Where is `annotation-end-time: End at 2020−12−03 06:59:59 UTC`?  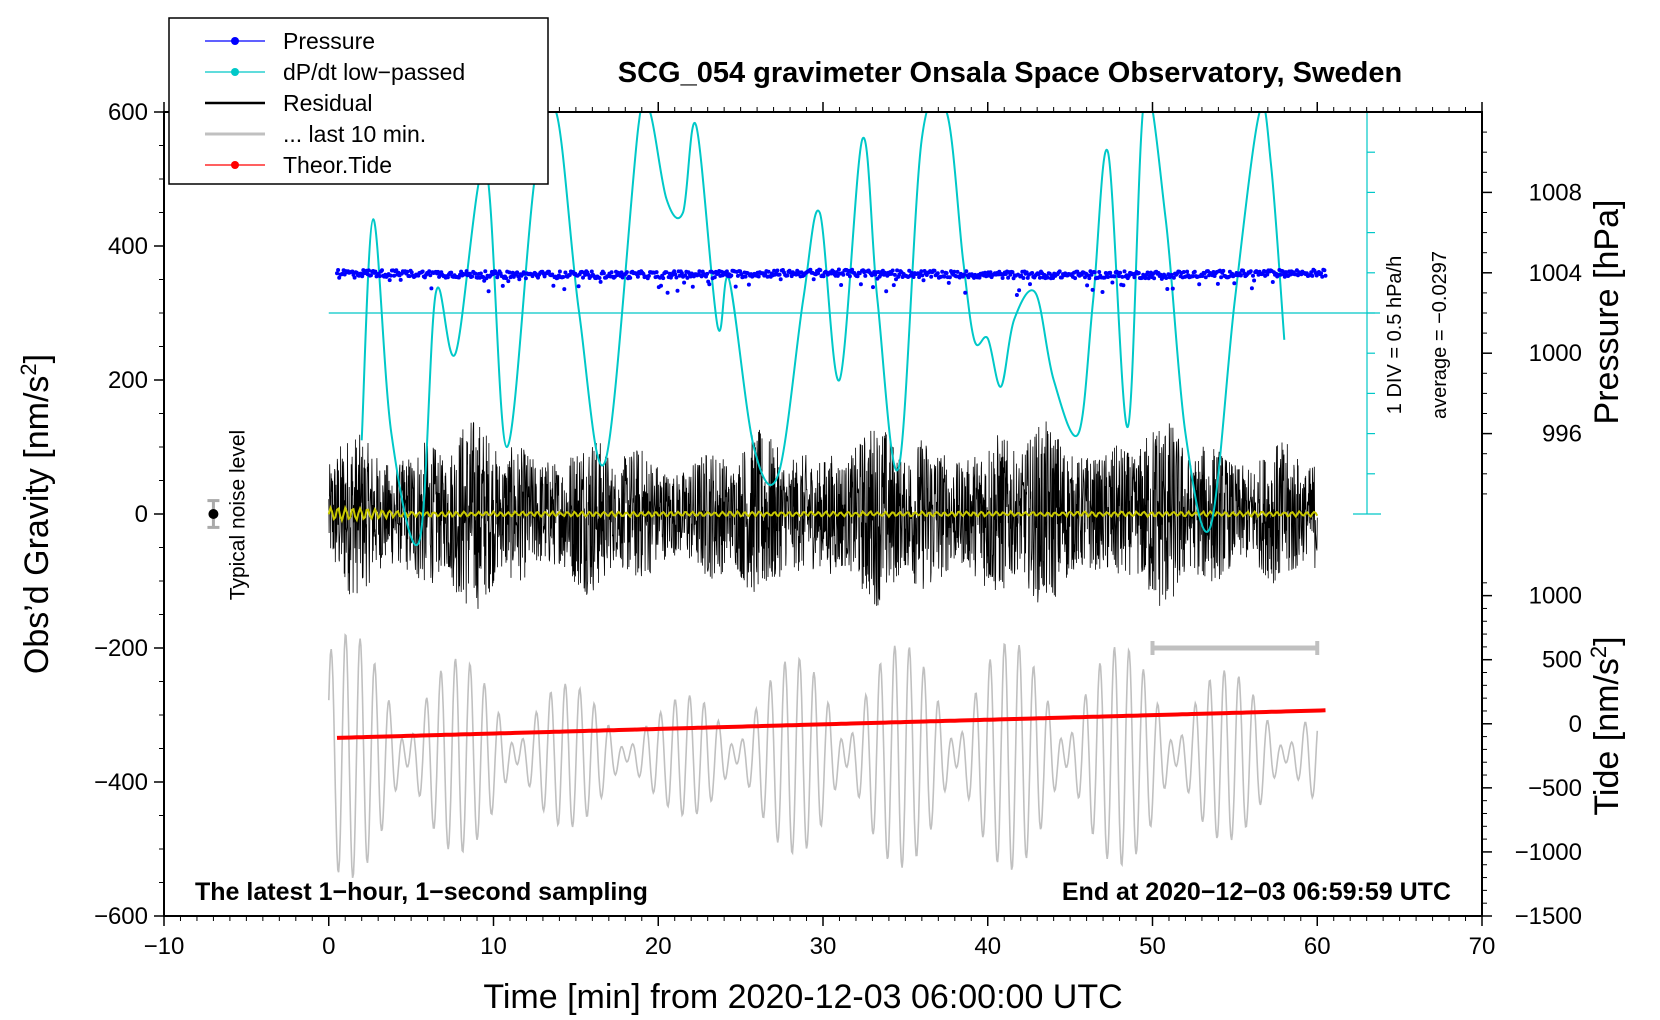
annotation-end-time: End at 2020−12−03 06:59:59 UTC is located at coordinates (1256, 892).